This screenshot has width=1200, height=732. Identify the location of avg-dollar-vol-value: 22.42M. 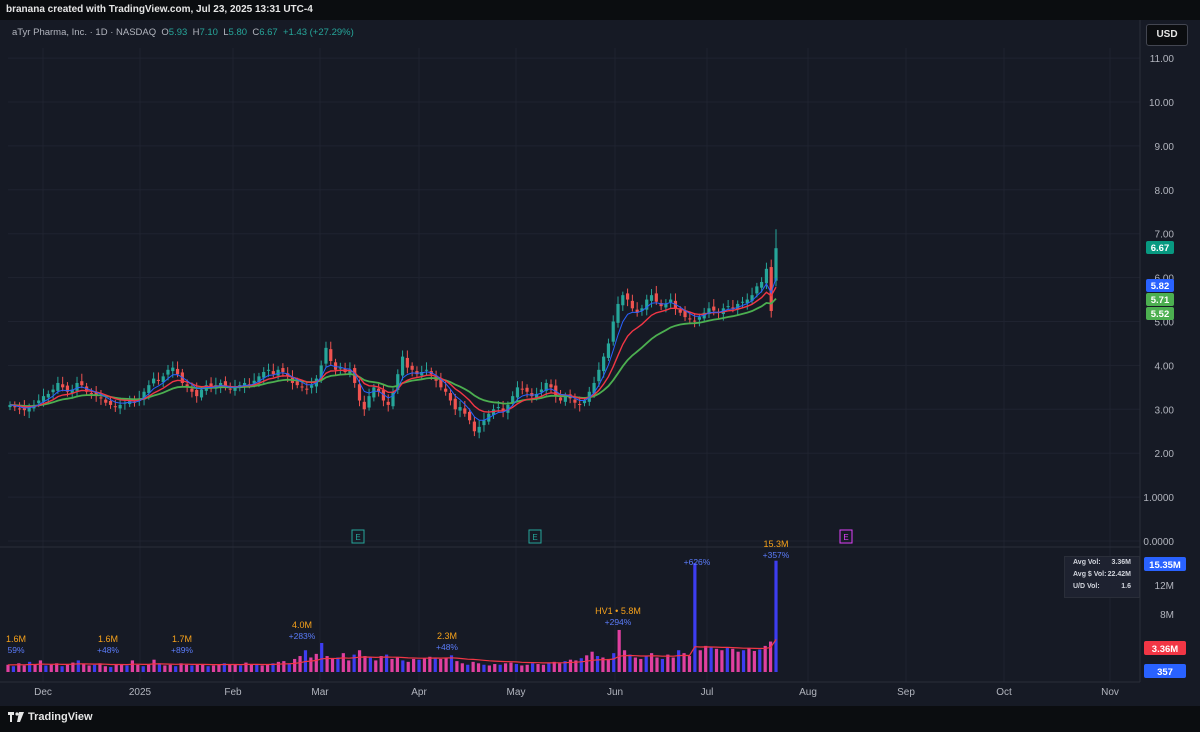
(1119, 574).